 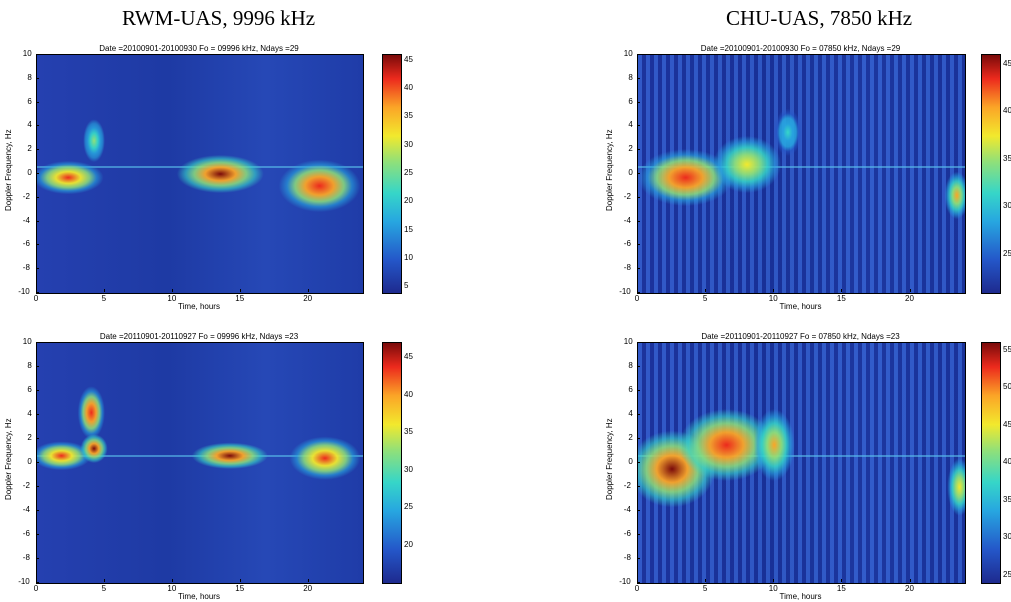 What do you see at coordinates (1007, 386) in the screenshot?
I see `colorbar-tick-label: 50` at bounding box center [1007, 386].